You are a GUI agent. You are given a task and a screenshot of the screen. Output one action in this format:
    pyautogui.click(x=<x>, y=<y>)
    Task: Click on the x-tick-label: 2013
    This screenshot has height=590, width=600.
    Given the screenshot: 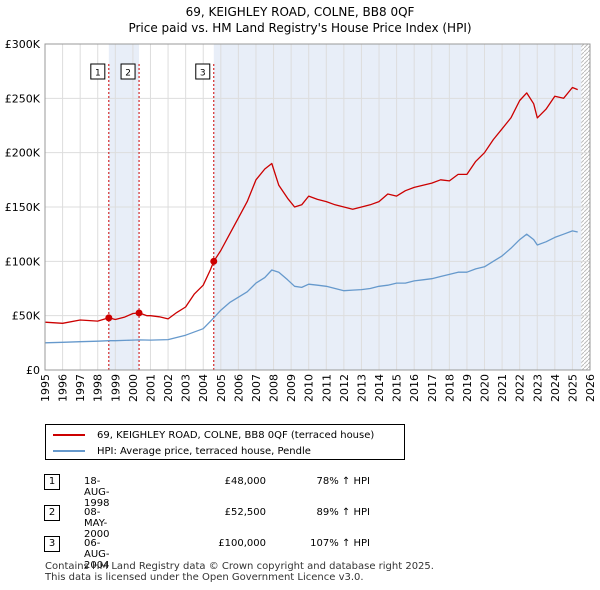 What is the action you would take?
    pyautogui.click(x=361, y=388)
    